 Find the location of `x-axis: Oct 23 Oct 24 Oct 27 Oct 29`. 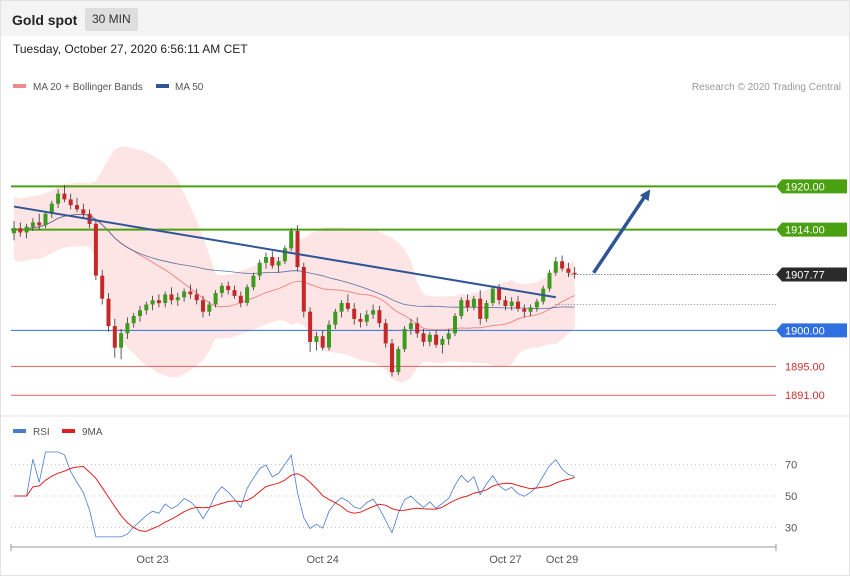

x-axis: Oct 23 Oct 24 Oct 27 Oct 29 is located at coordinates (393, 555).